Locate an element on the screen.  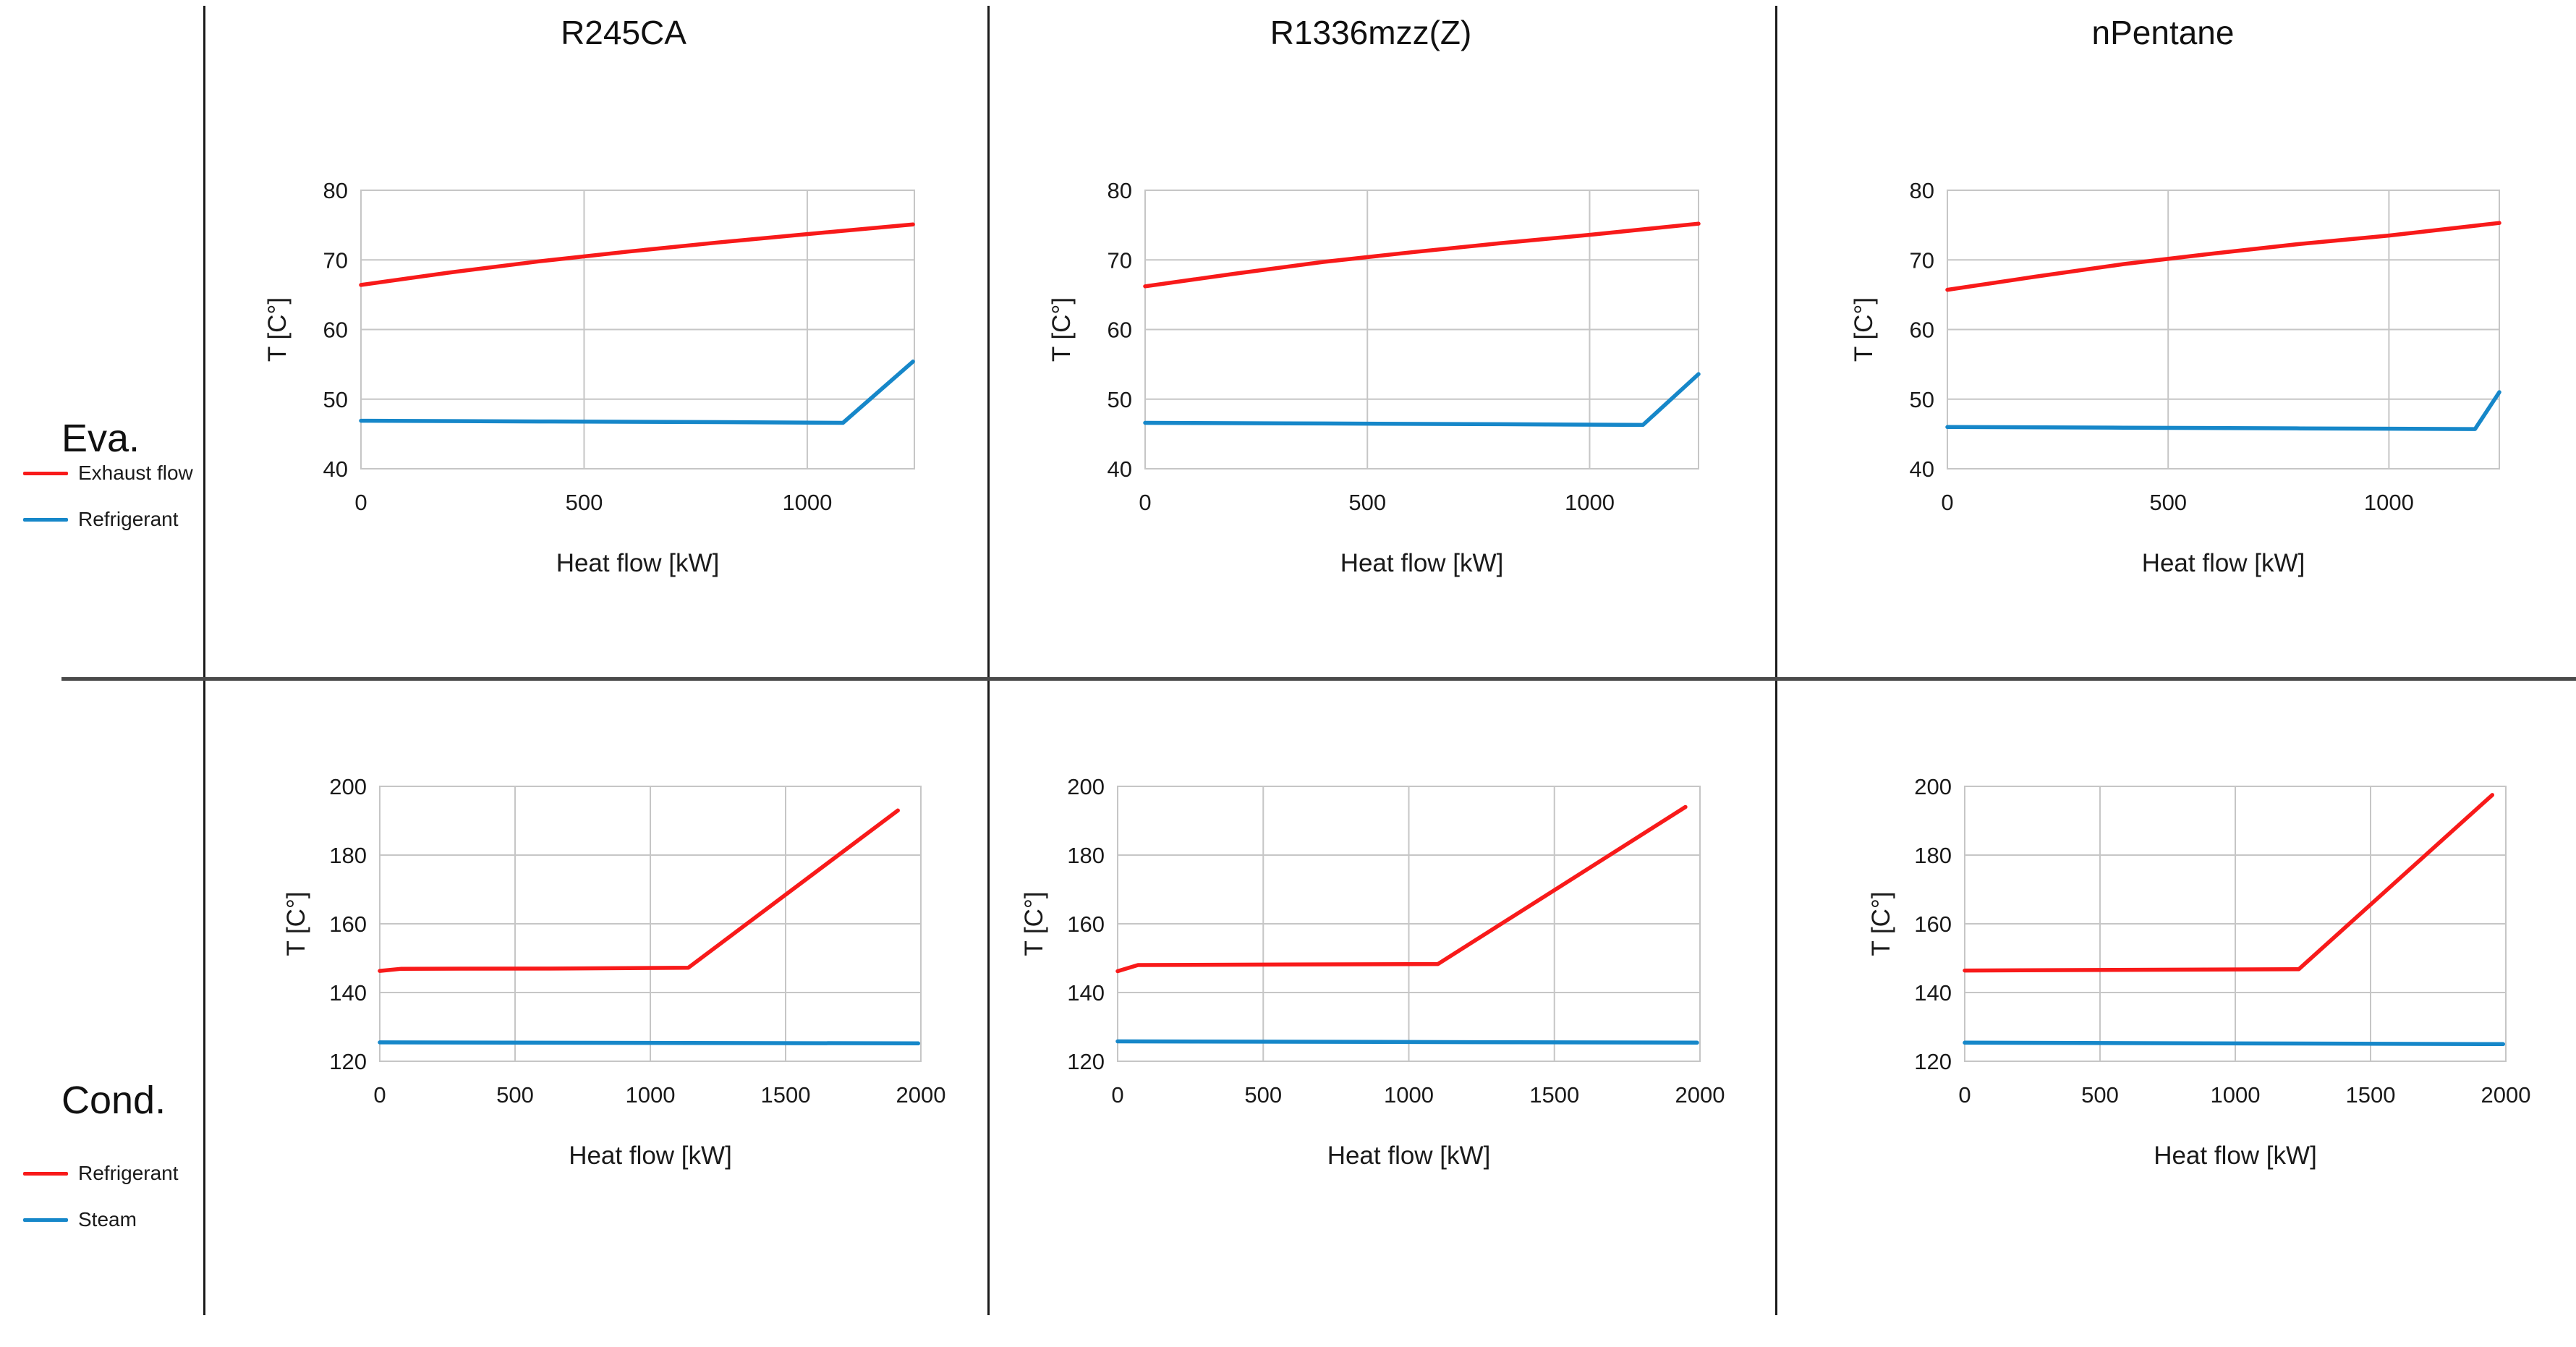
legend-label: Steam is located at coordinates (107, 1219).